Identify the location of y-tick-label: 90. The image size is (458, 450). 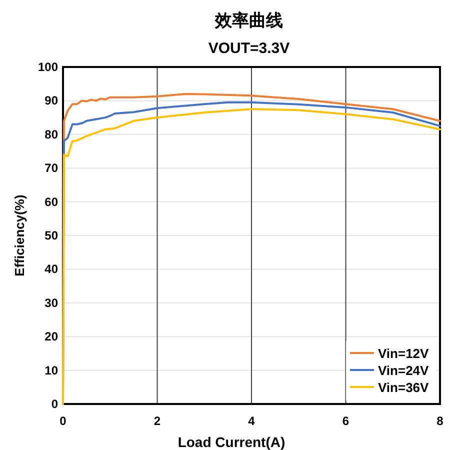
(51, 101).